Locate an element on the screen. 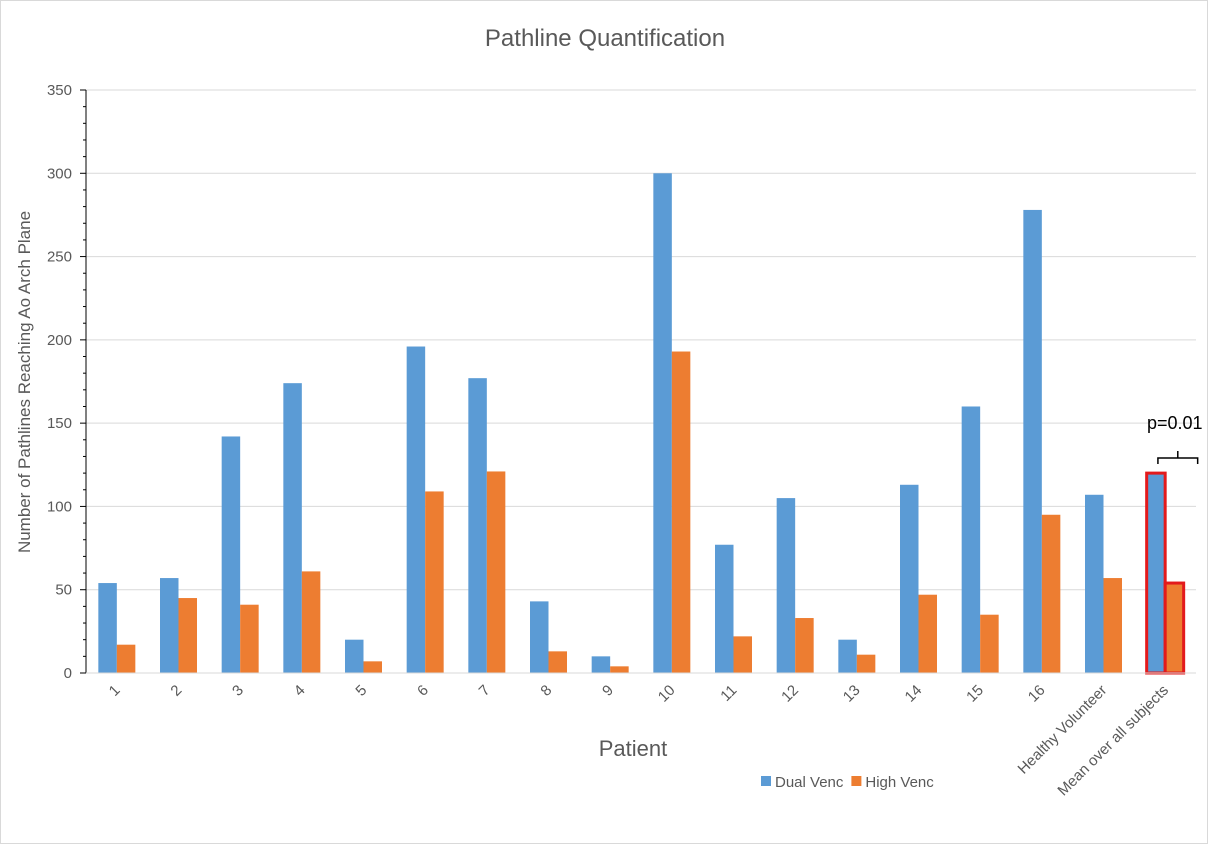 The image size is (1210, 846). x-tick-label: 11 is located at coordinates (728, 693).